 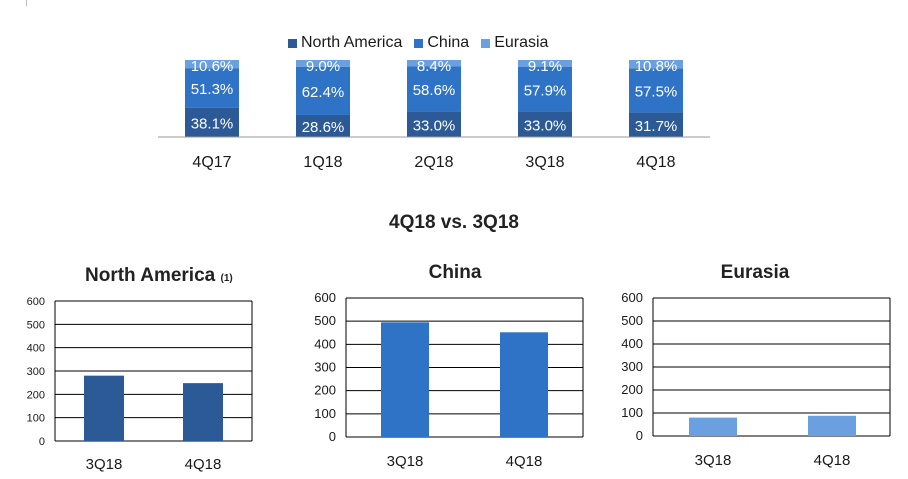 I want to click on segment-value-label: 62.4%, so click(x=323, y=92).